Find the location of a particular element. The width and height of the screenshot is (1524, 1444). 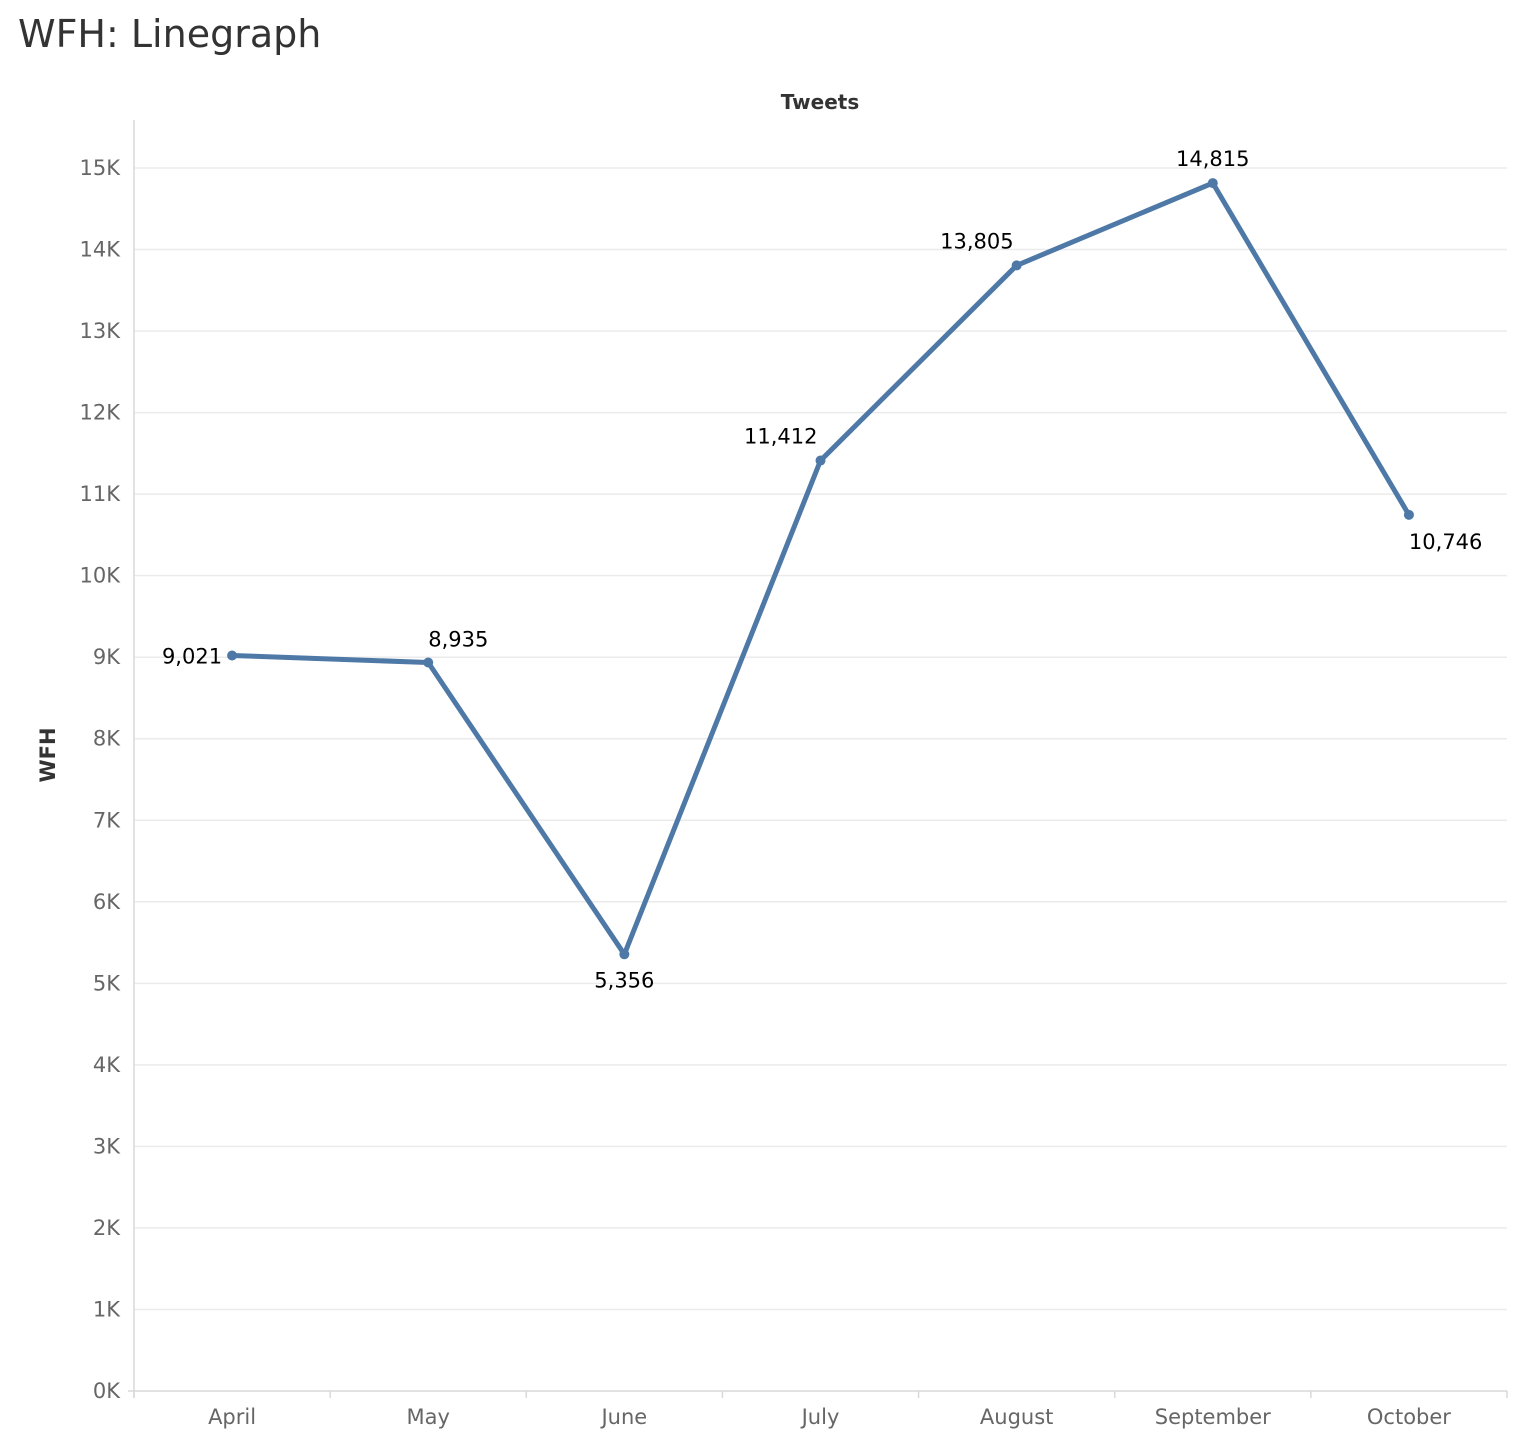

data-label: 14,815 is located at coordinates (1212, 159).